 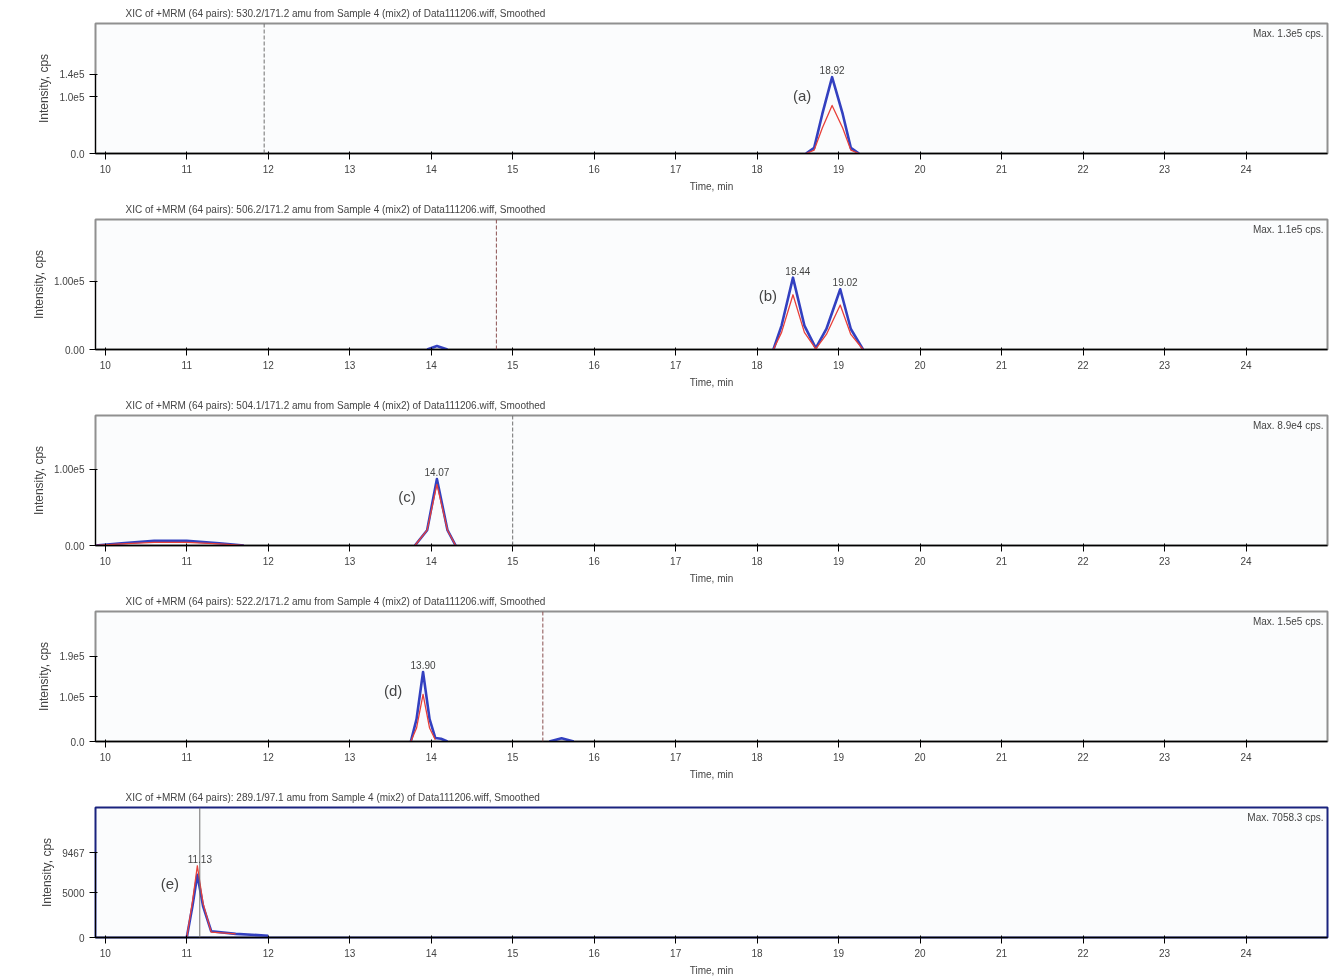 What do you see at coordinates (335, 601) in the screenshot?
I see `chart-title: XIC of +MRM (64 pairs): 522.2/171.2 amu from Sample 4 (mix2) of Data111206.wiff, Smoothed` at bounding box center [335, 601].